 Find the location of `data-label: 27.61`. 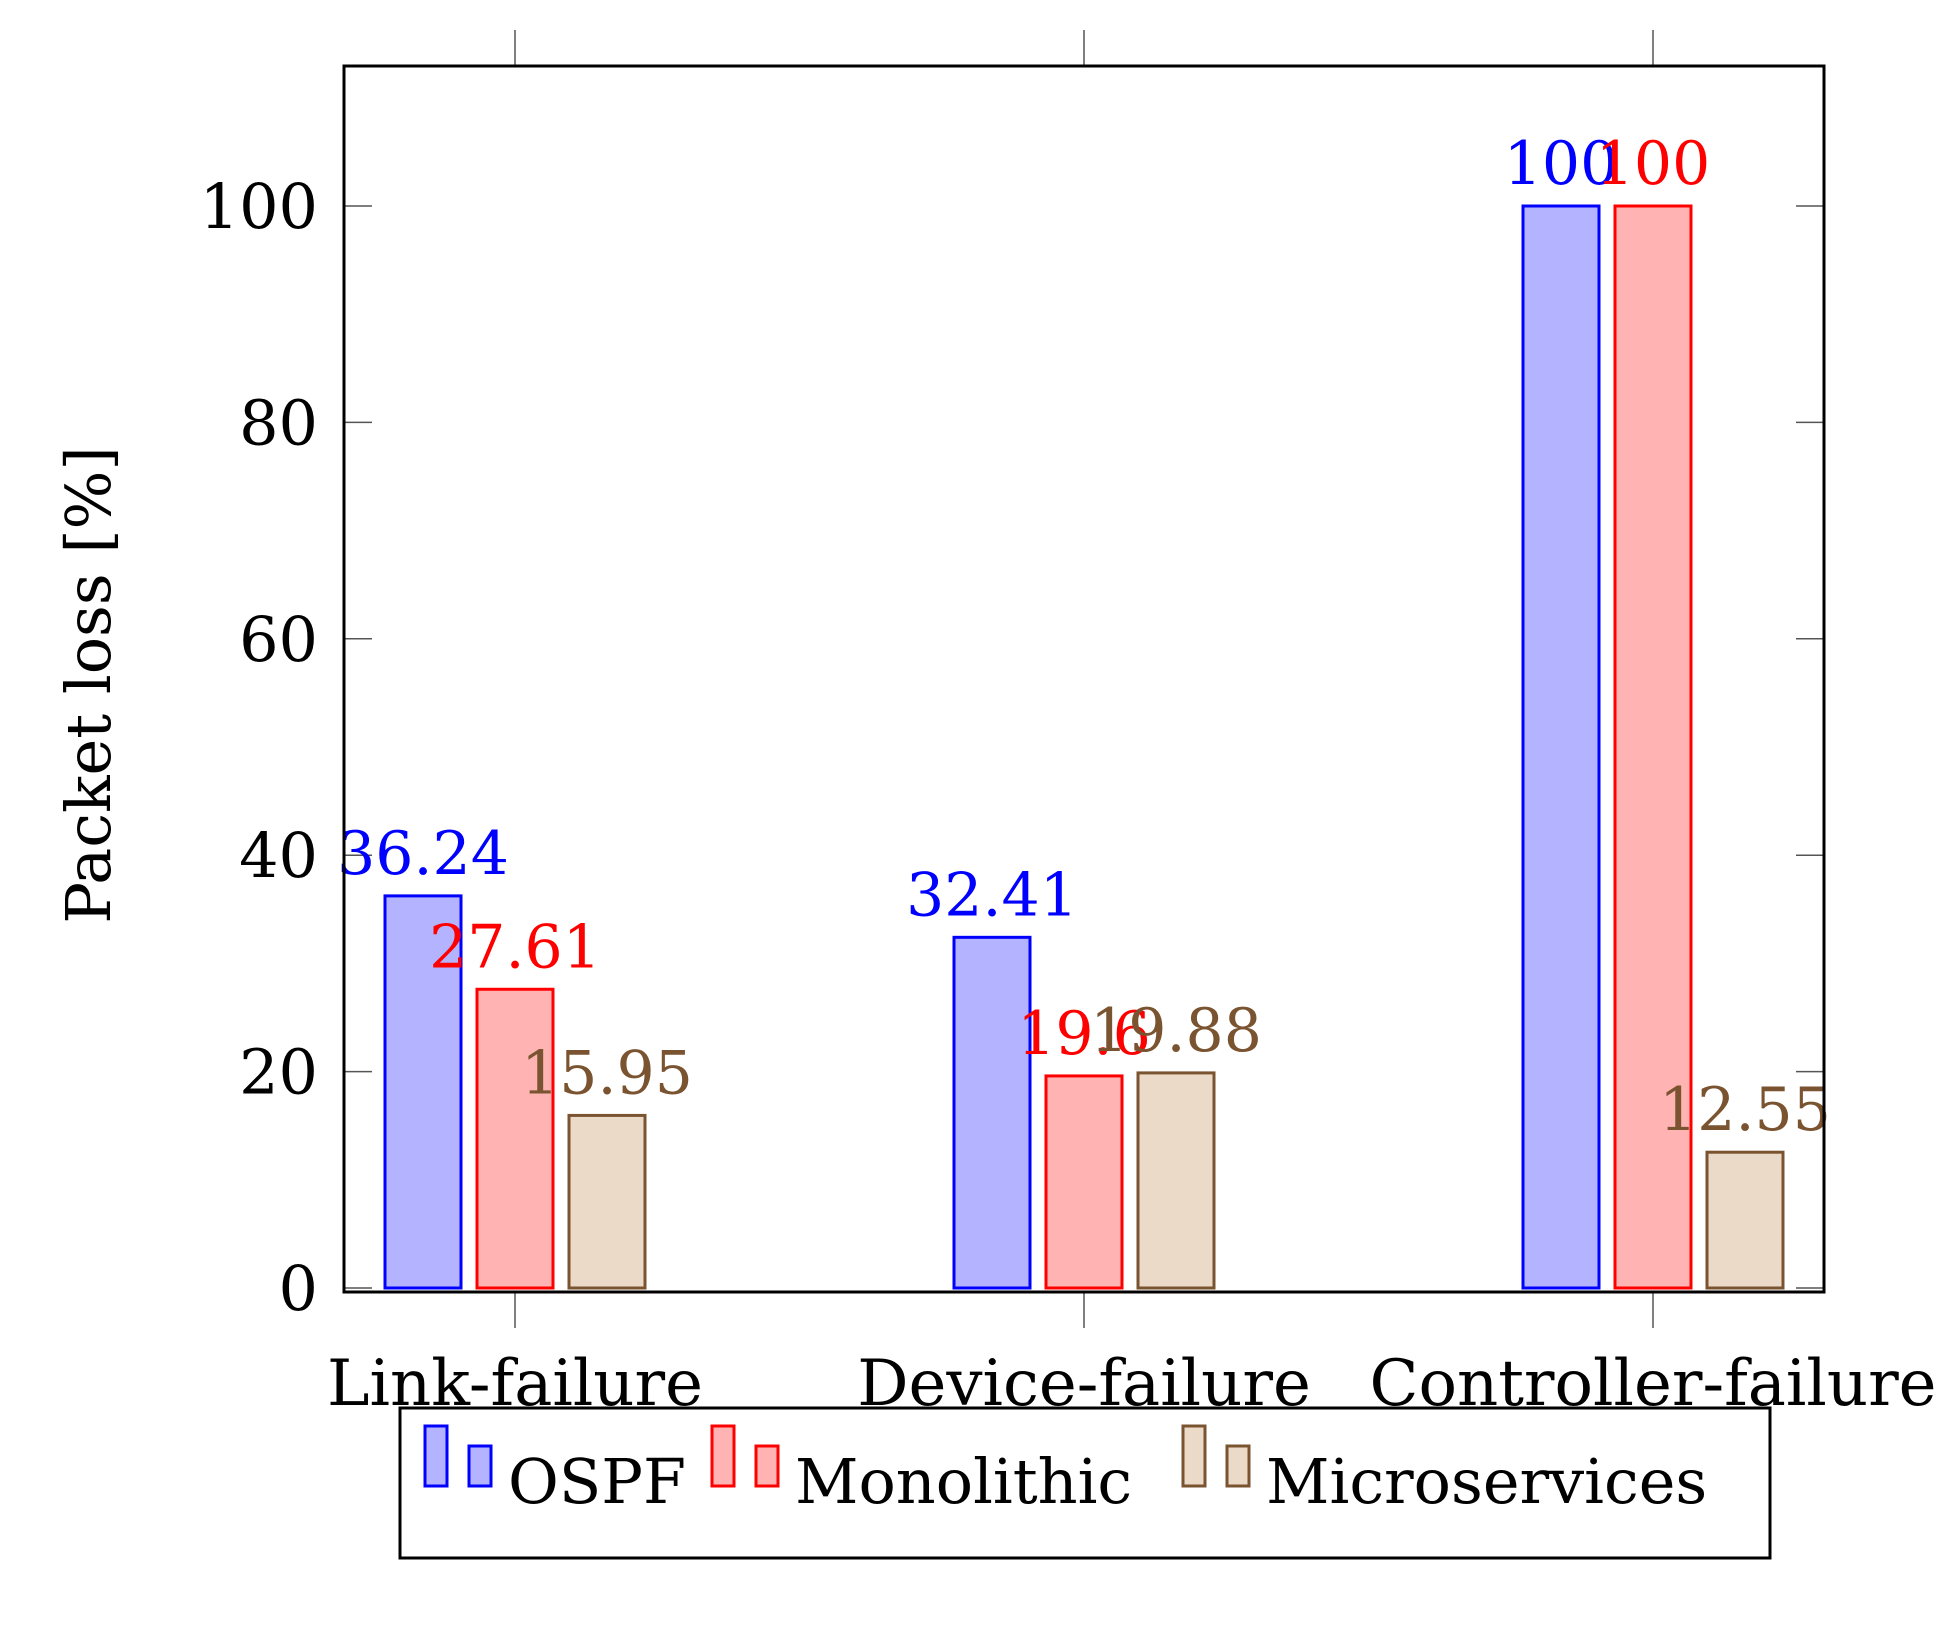

data-label: 27.61 is located at coordinates (515, 947).